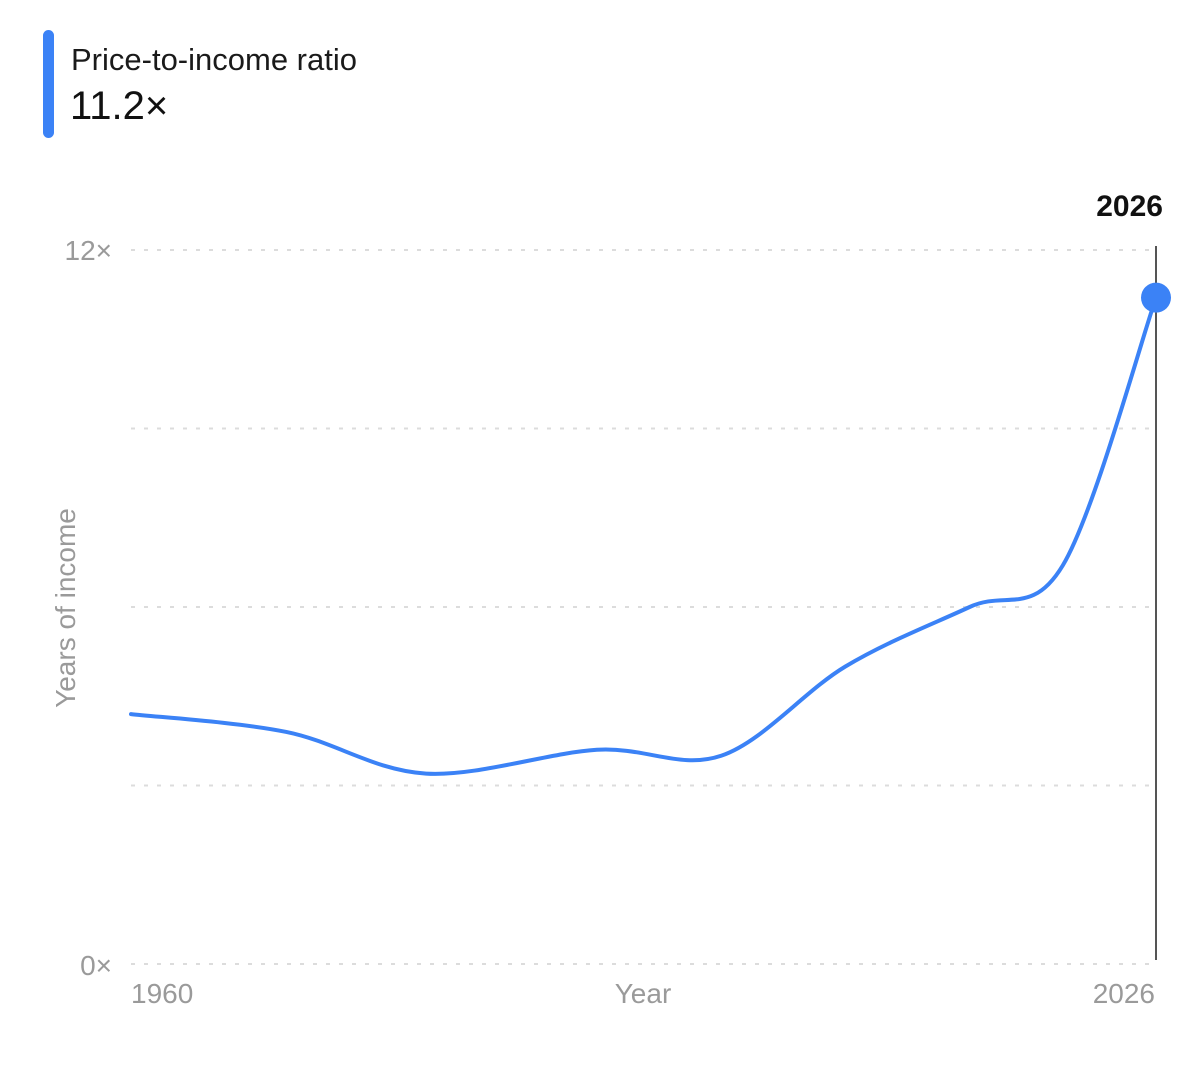 The width and height of the screenshot is (1200, 1067). What do you see at coordinates (214, 59) in the screenshot?
I see `legend-label: Price-to-income ratio` at bounding box center [214, 59].